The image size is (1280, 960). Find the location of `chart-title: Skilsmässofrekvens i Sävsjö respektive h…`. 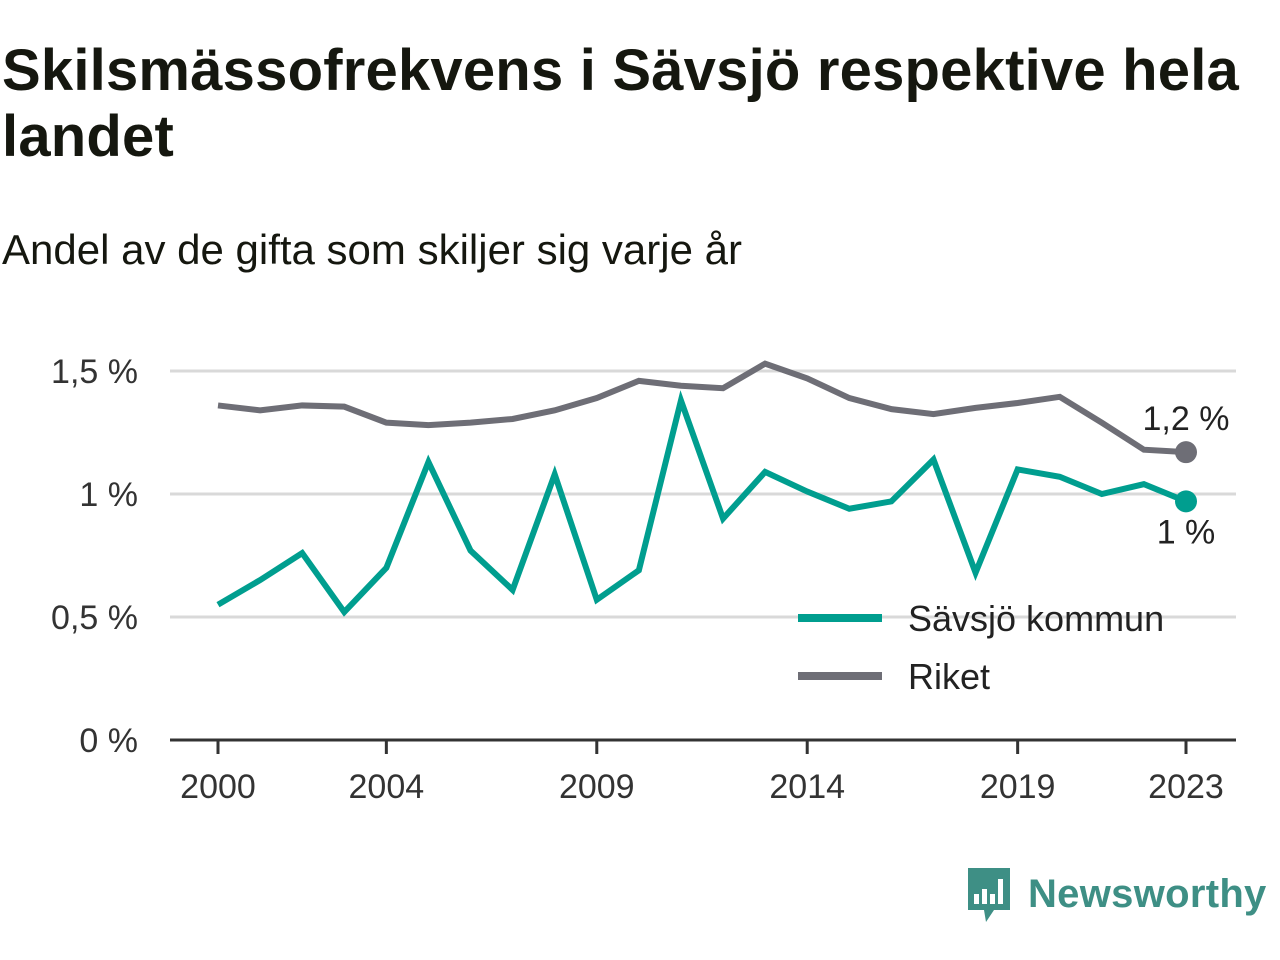

chart-title: Skilsmässofrekvens i Sävsjö respektive h… is located at coordinates (620, 103).